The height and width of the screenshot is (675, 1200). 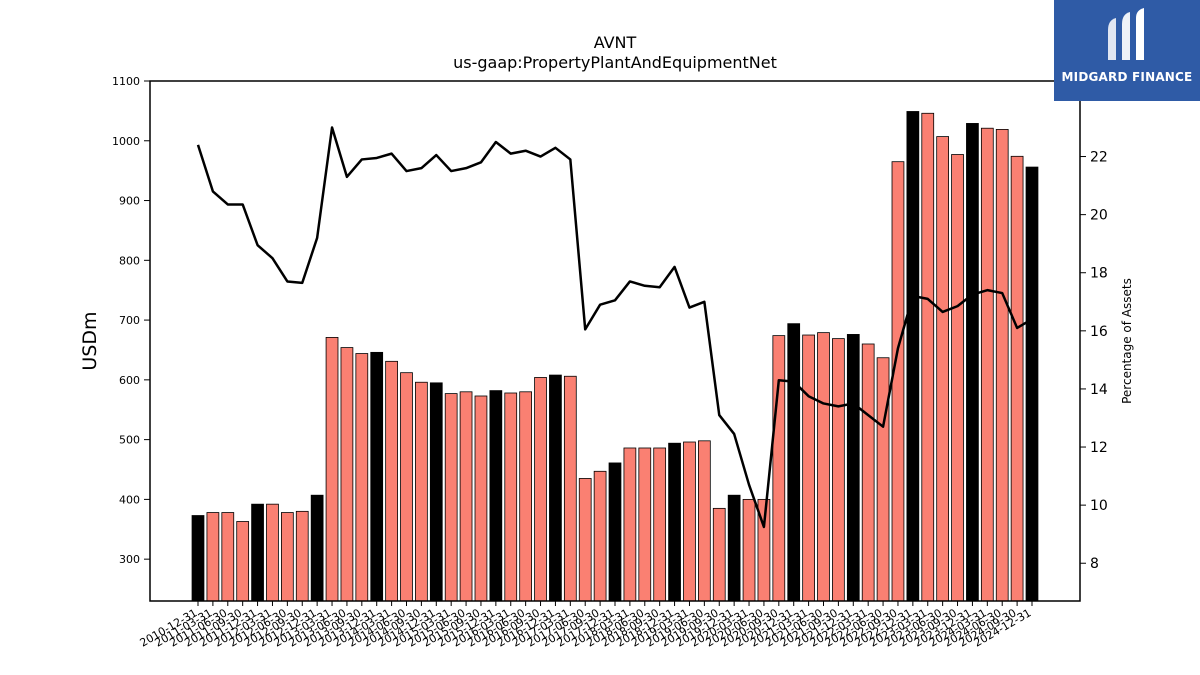 I want to click on chart-subtitle: us-gaap:PropertyPlantAndEquipmentNet, so click(x=615, y=62).